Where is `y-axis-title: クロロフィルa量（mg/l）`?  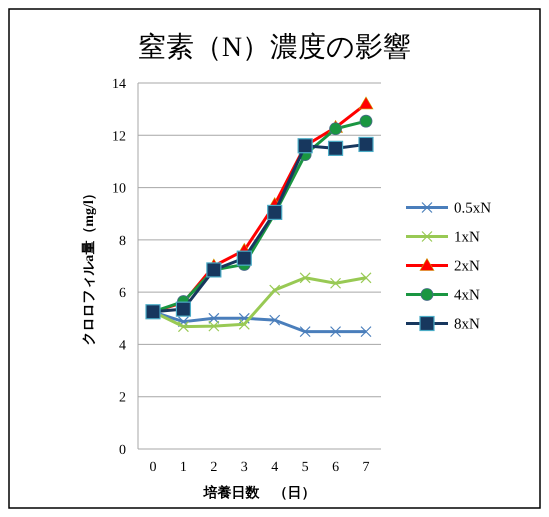 y-axis-title: クロロフィルa量（mg/l） is located at coordinates (89, 266).